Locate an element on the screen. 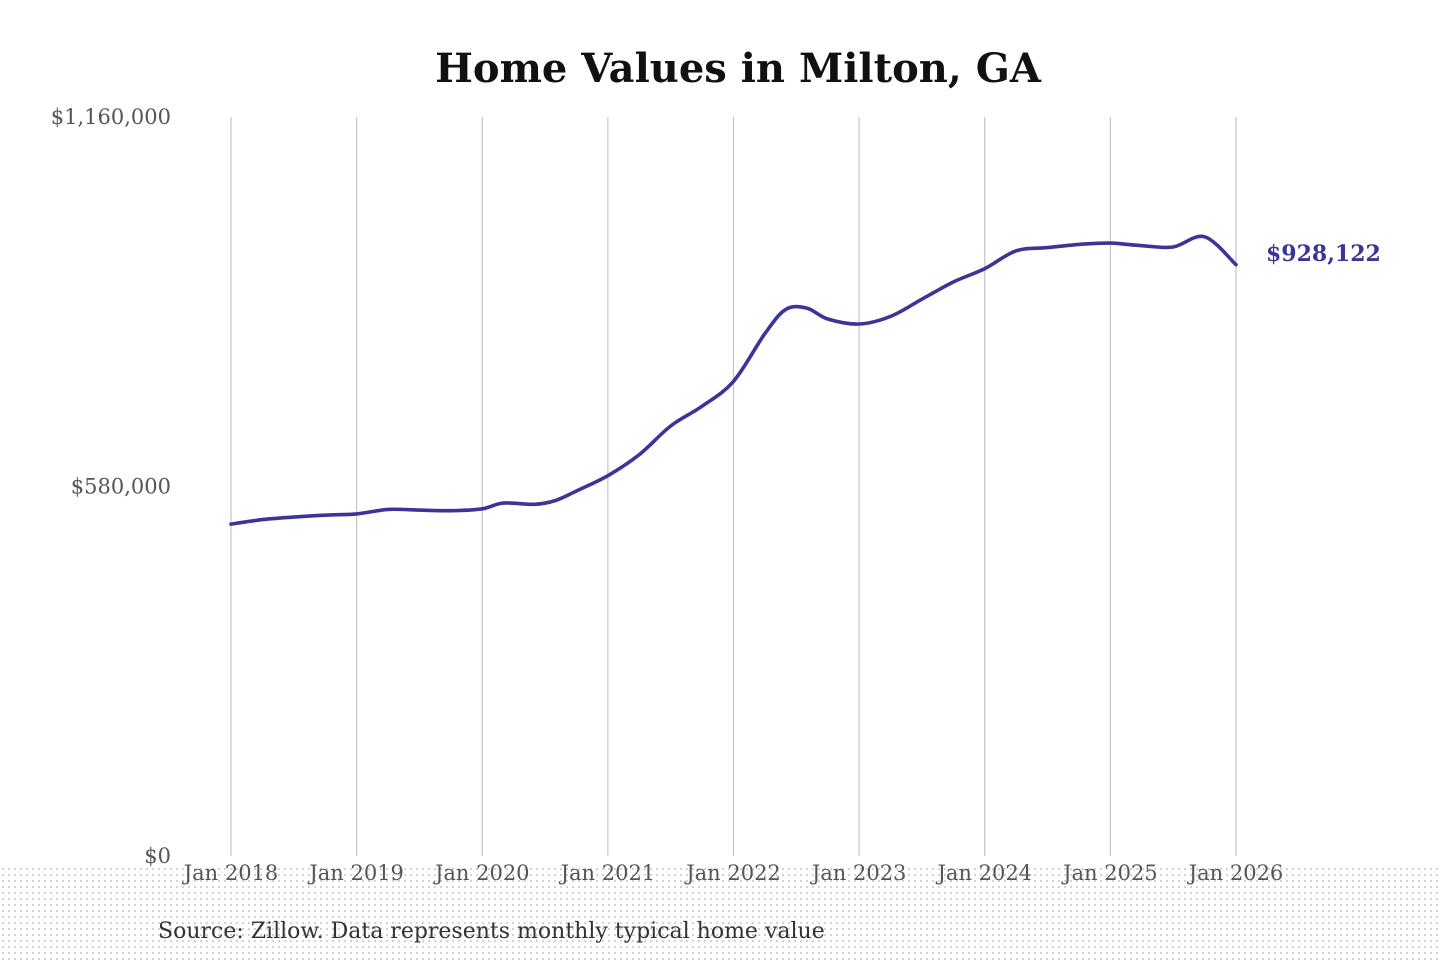  x-tick-label: Jan 2022 is located at coordinates (732, 873).